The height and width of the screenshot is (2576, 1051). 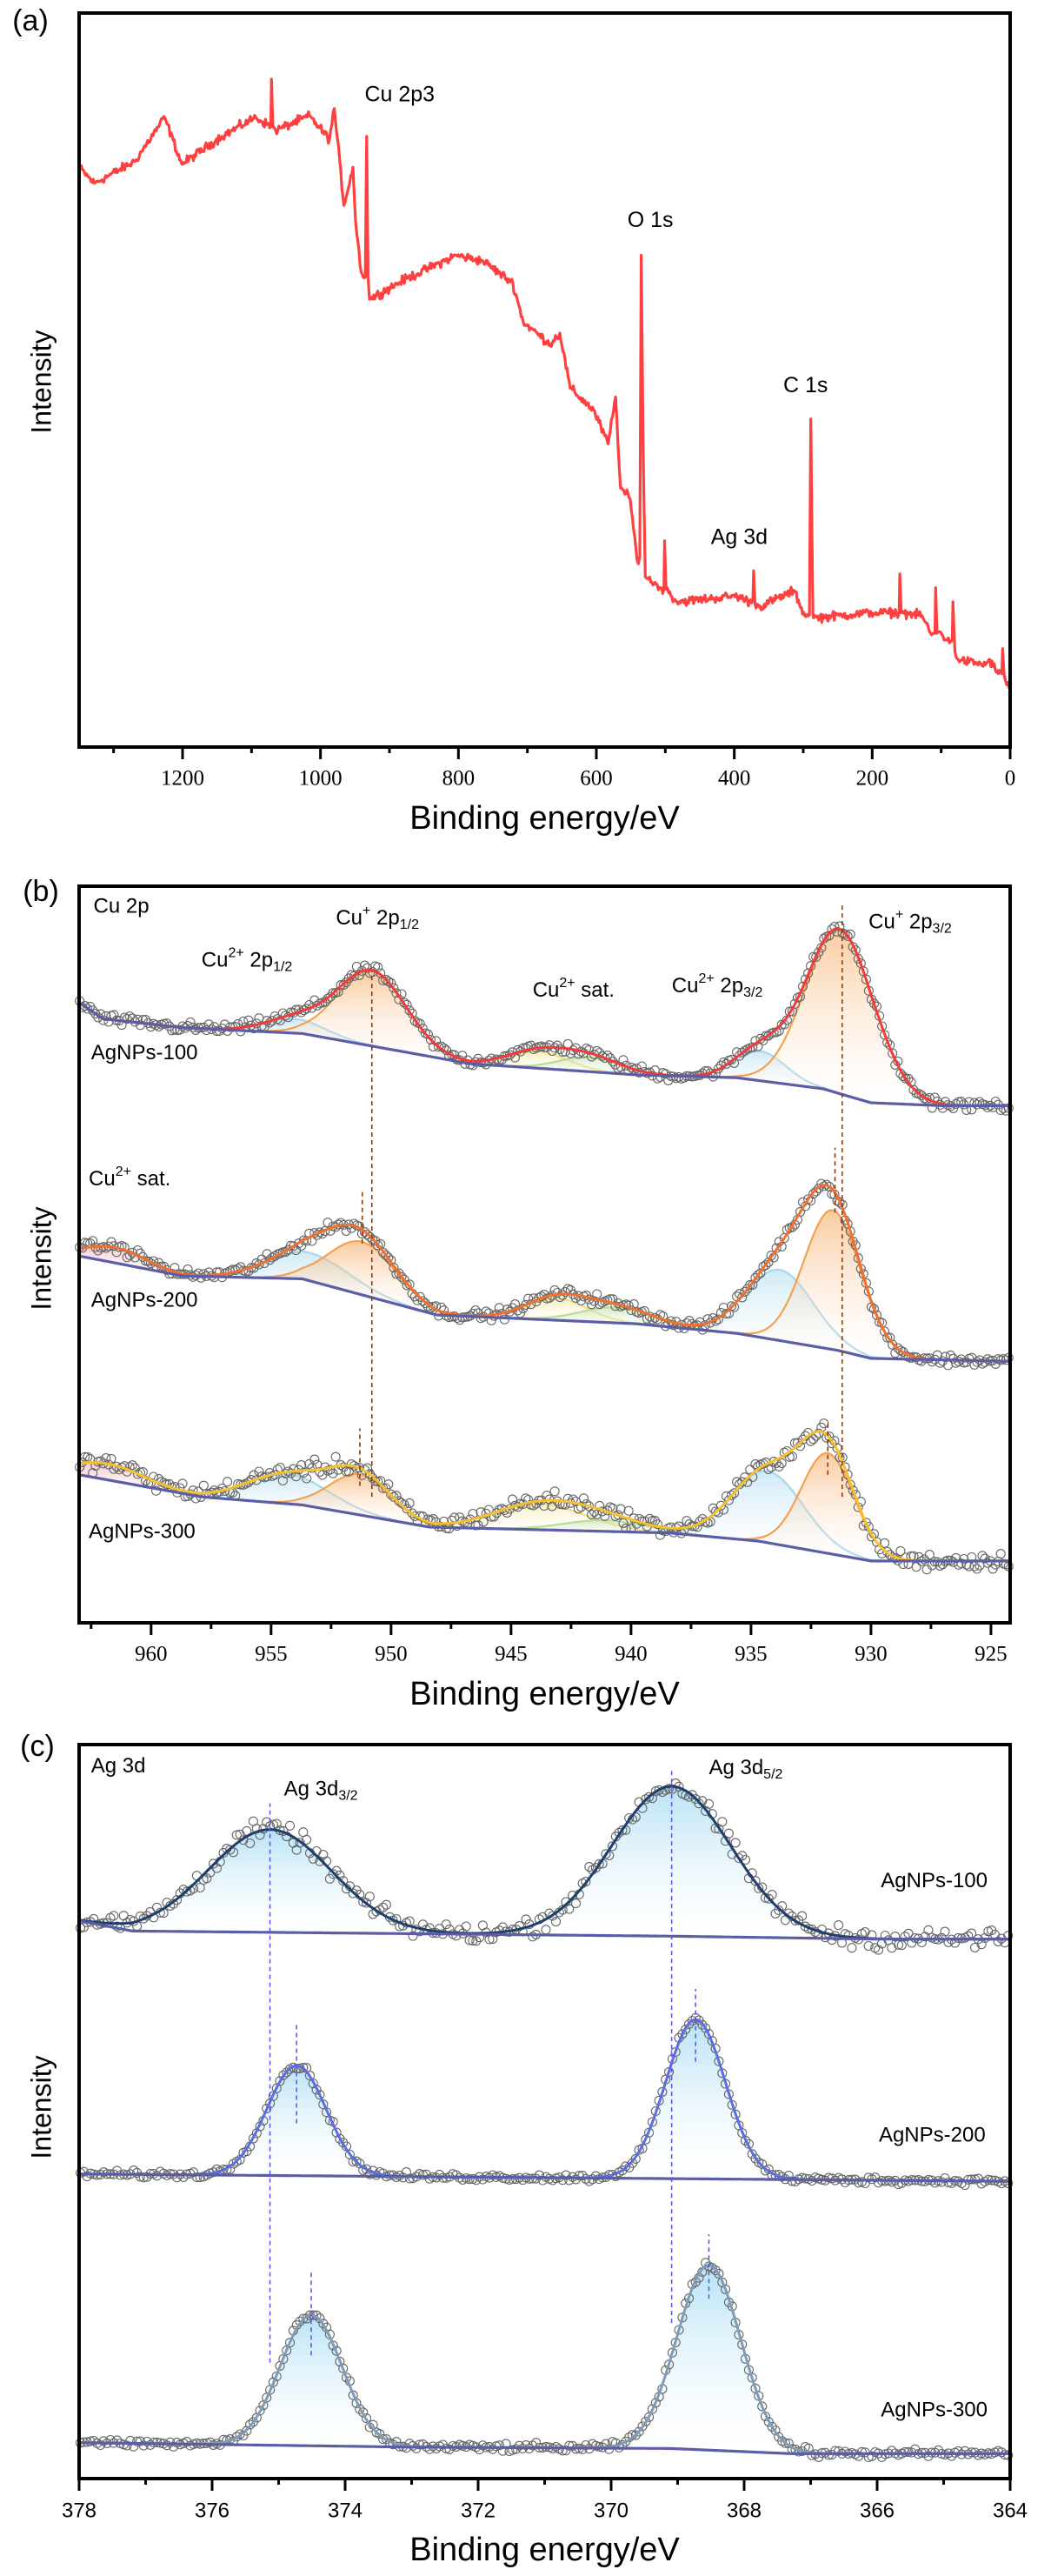 I want to click on peak-annotation: Cu+ 2p3/2, so click(x=910, y=922).